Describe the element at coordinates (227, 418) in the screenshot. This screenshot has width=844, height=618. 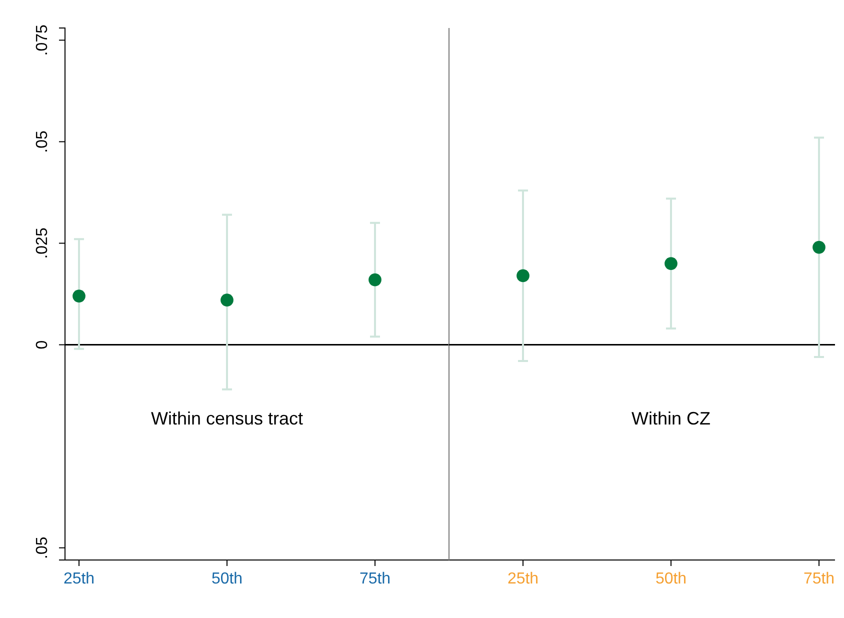
I see `annotation: Within census tract` at that location.